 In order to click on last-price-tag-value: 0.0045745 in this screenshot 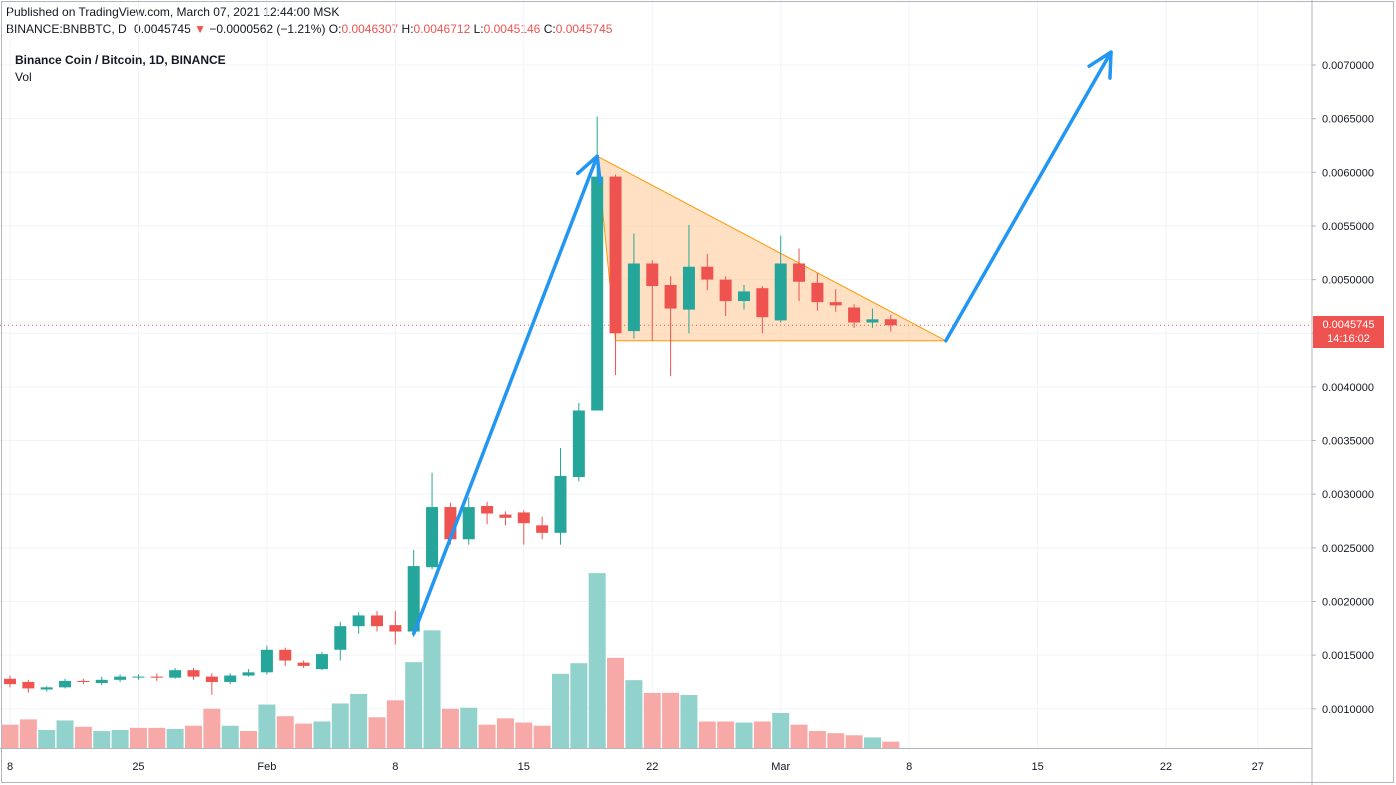, I will do `click(1348, 325)`.